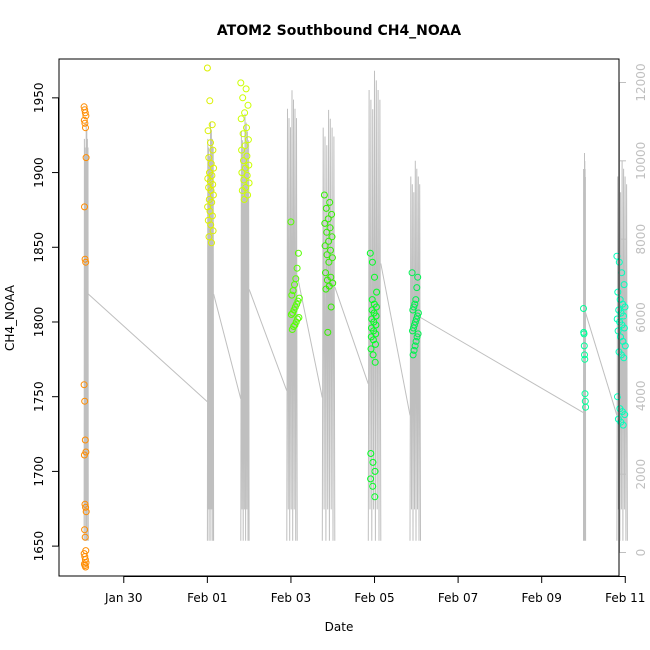  Describe the element at coordinates (39, 322) in the screenshot. I see `y-tick-label: 1800` at that location.